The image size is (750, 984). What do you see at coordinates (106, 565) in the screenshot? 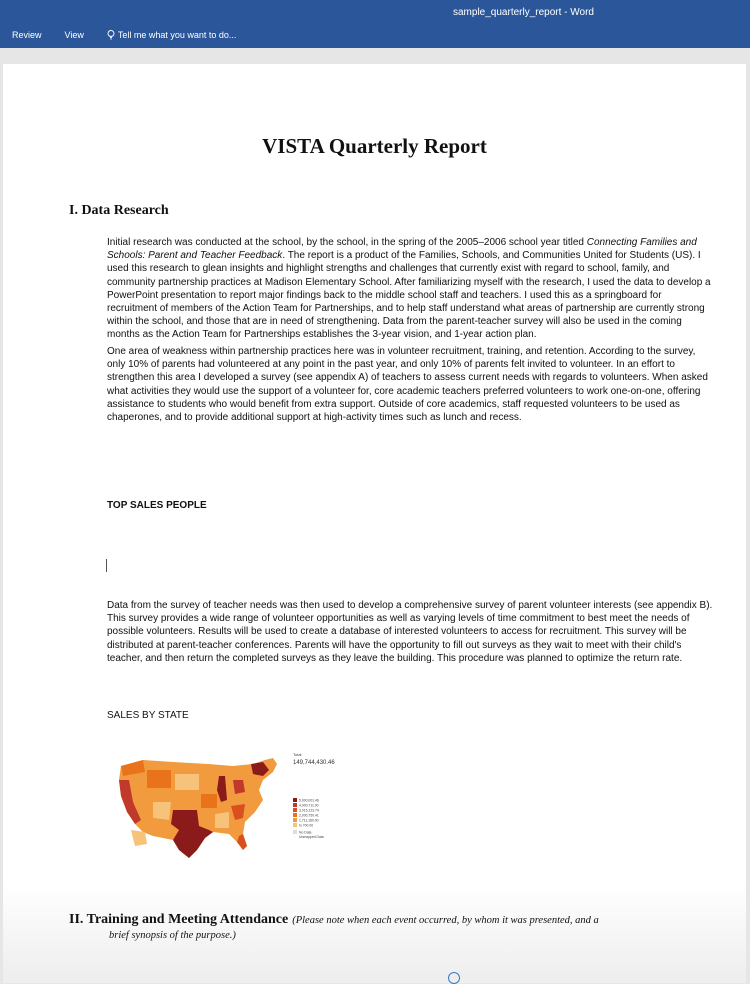
I see `text-cursor` at bounding box center [106, 565].